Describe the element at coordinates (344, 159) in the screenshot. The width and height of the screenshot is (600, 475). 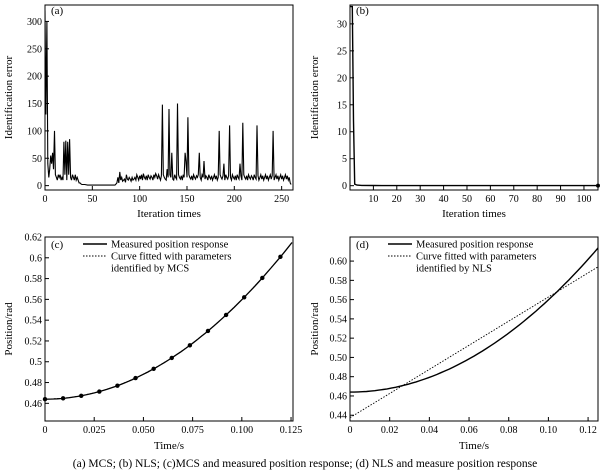
I see `y-tick-label: 5` at that location.